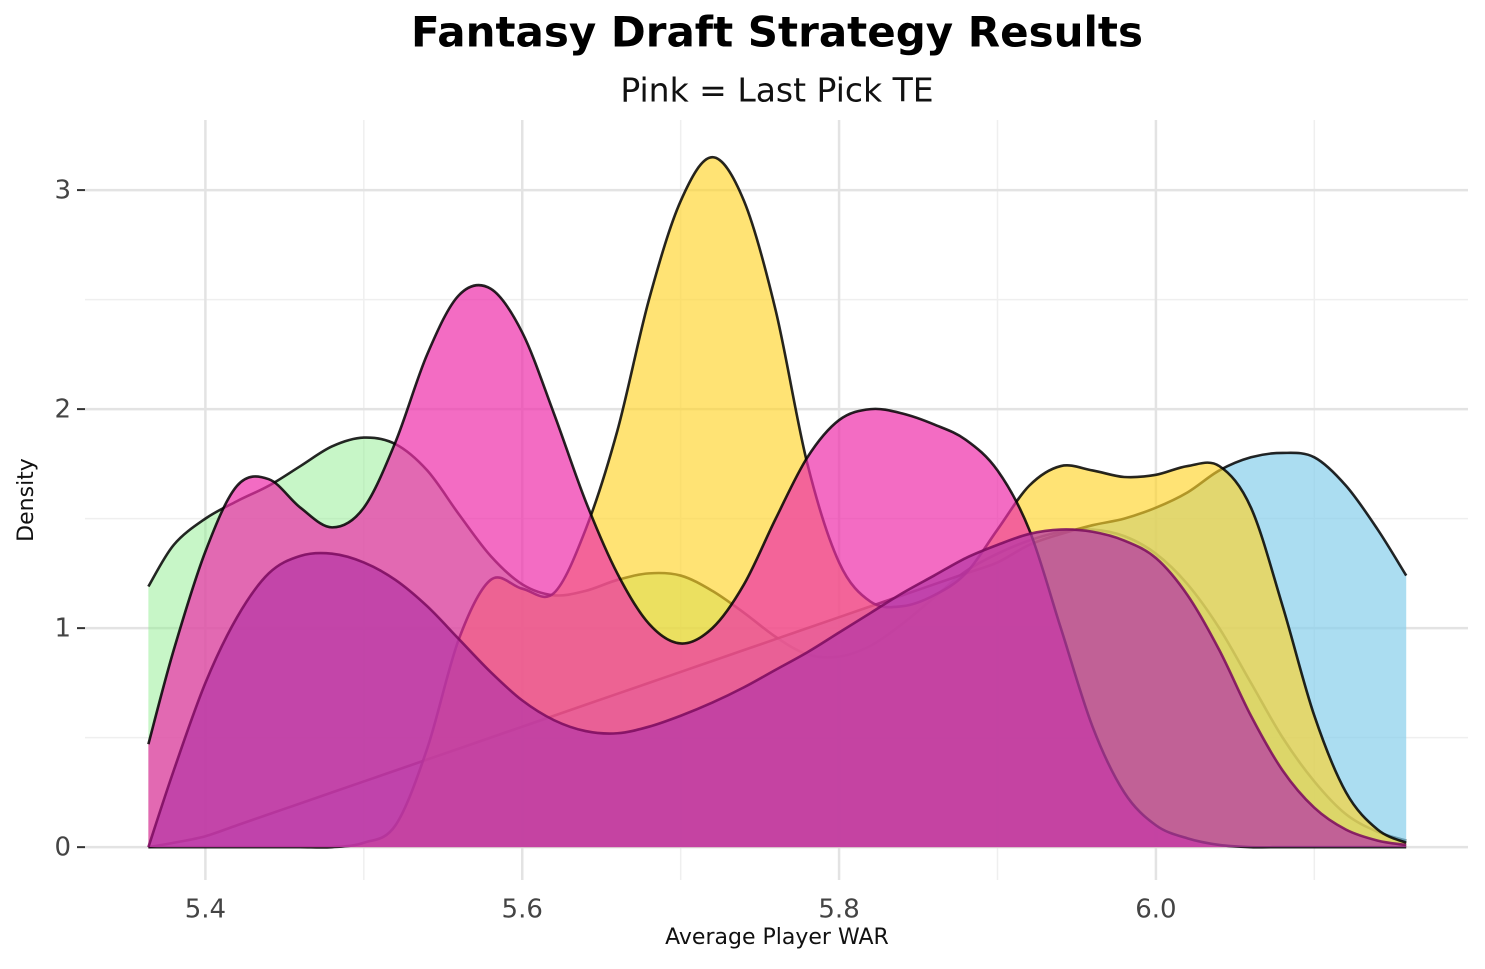 Image resolution: width=1485 pixels, height=969 pixels. Describe the element at coordinates (522, 910) in the screenshot. I see `x-tick-label: 5.6` at that location.